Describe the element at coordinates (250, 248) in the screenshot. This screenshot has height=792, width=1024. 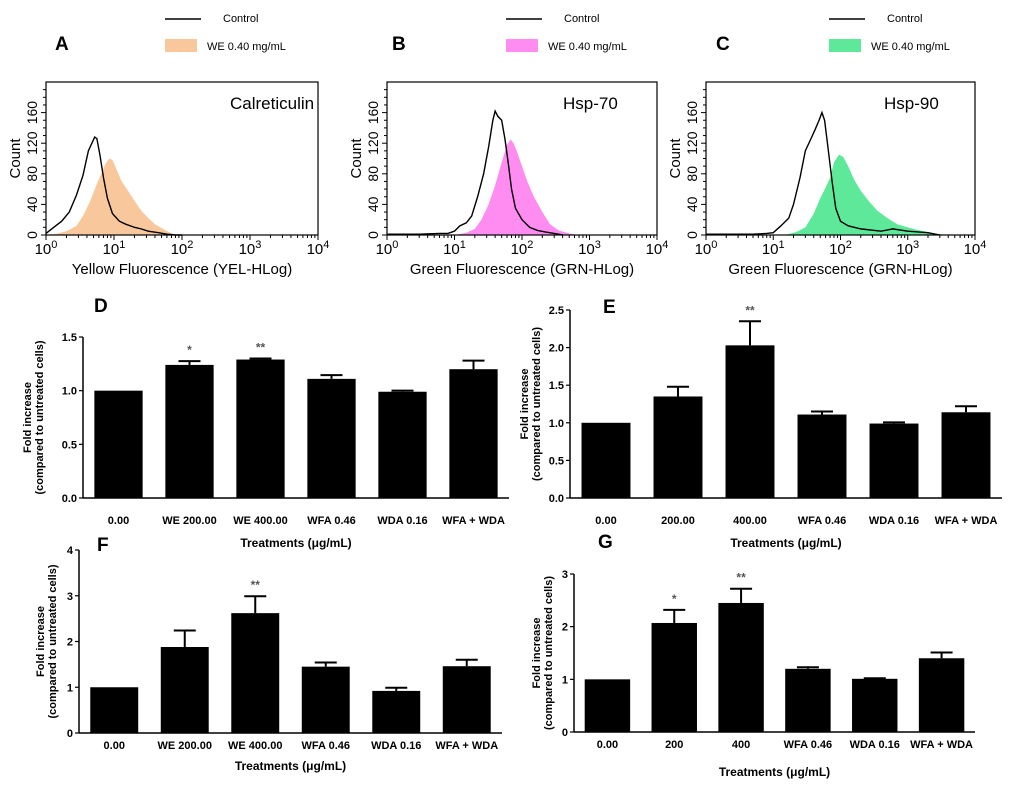
I see `x-tick-label: 10³` at that location.